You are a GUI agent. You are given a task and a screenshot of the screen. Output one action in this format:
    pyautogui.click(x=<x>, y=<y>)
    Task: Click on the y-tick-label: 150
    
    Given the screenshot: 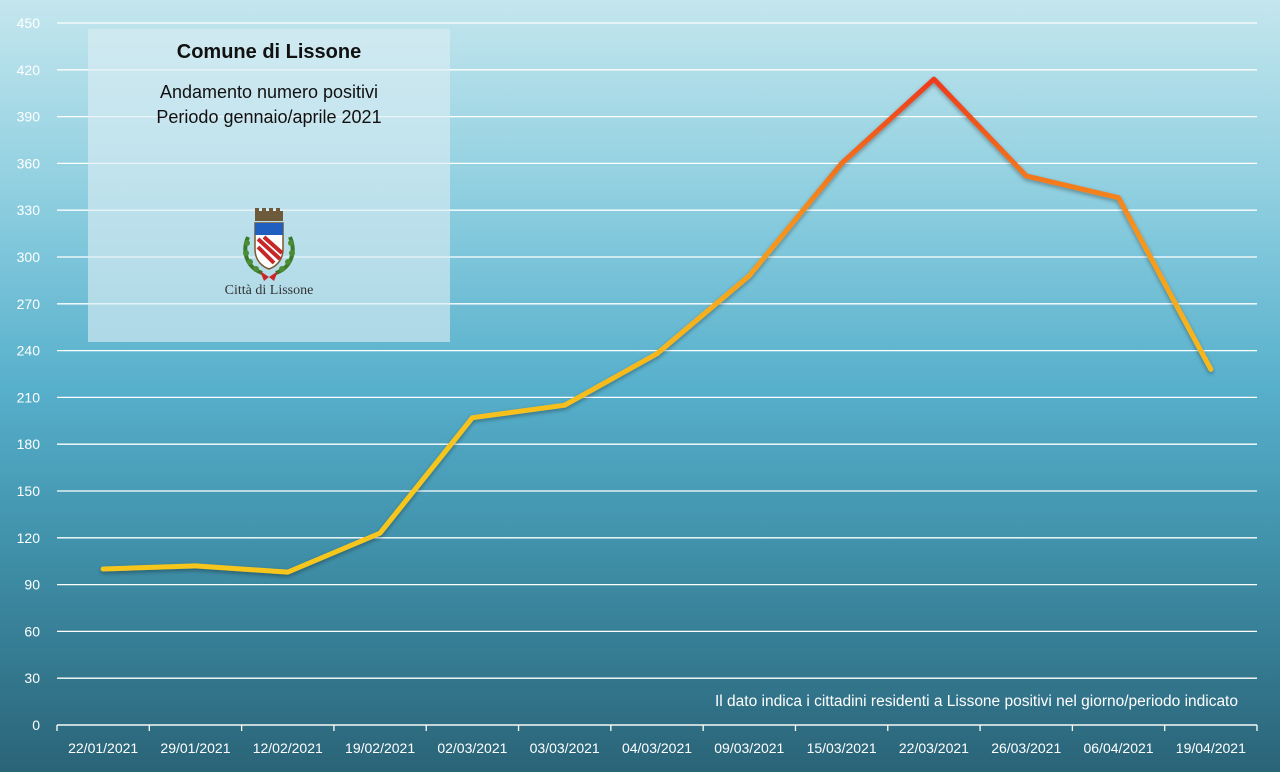 What is the action you would take?
    pyautogui.click(x=29, y=491)
    